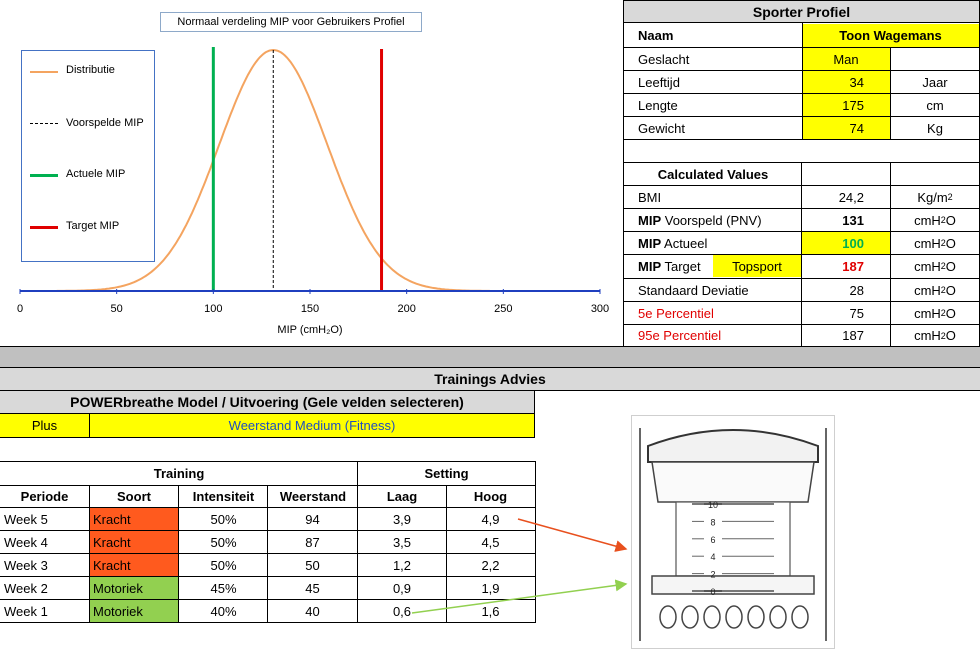  What do you see at coordinates (890, 35) in the screenshot?
I see `naam-value: Toon Wagemans` at bounding box center [890, 35].